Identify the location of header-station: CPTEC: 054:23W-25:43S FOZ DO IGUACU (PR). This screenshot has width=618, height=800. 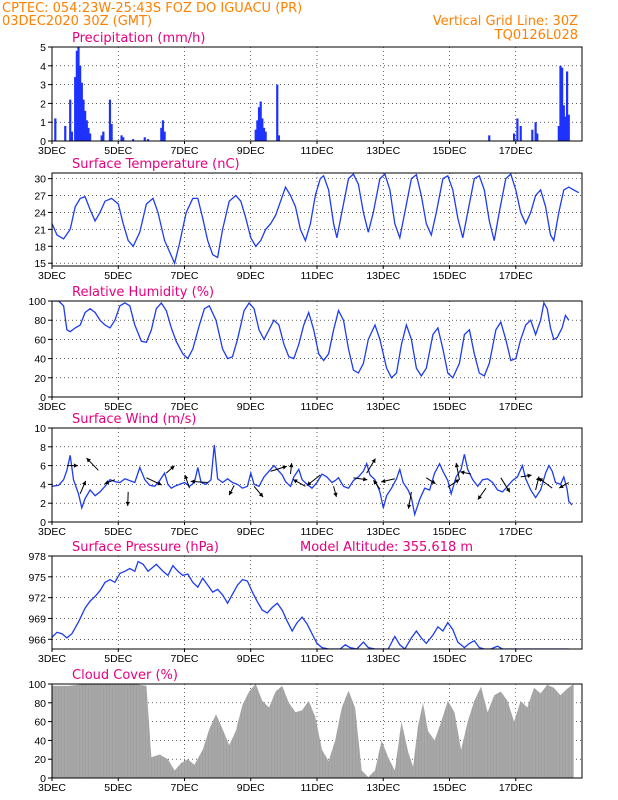
(152, 8).